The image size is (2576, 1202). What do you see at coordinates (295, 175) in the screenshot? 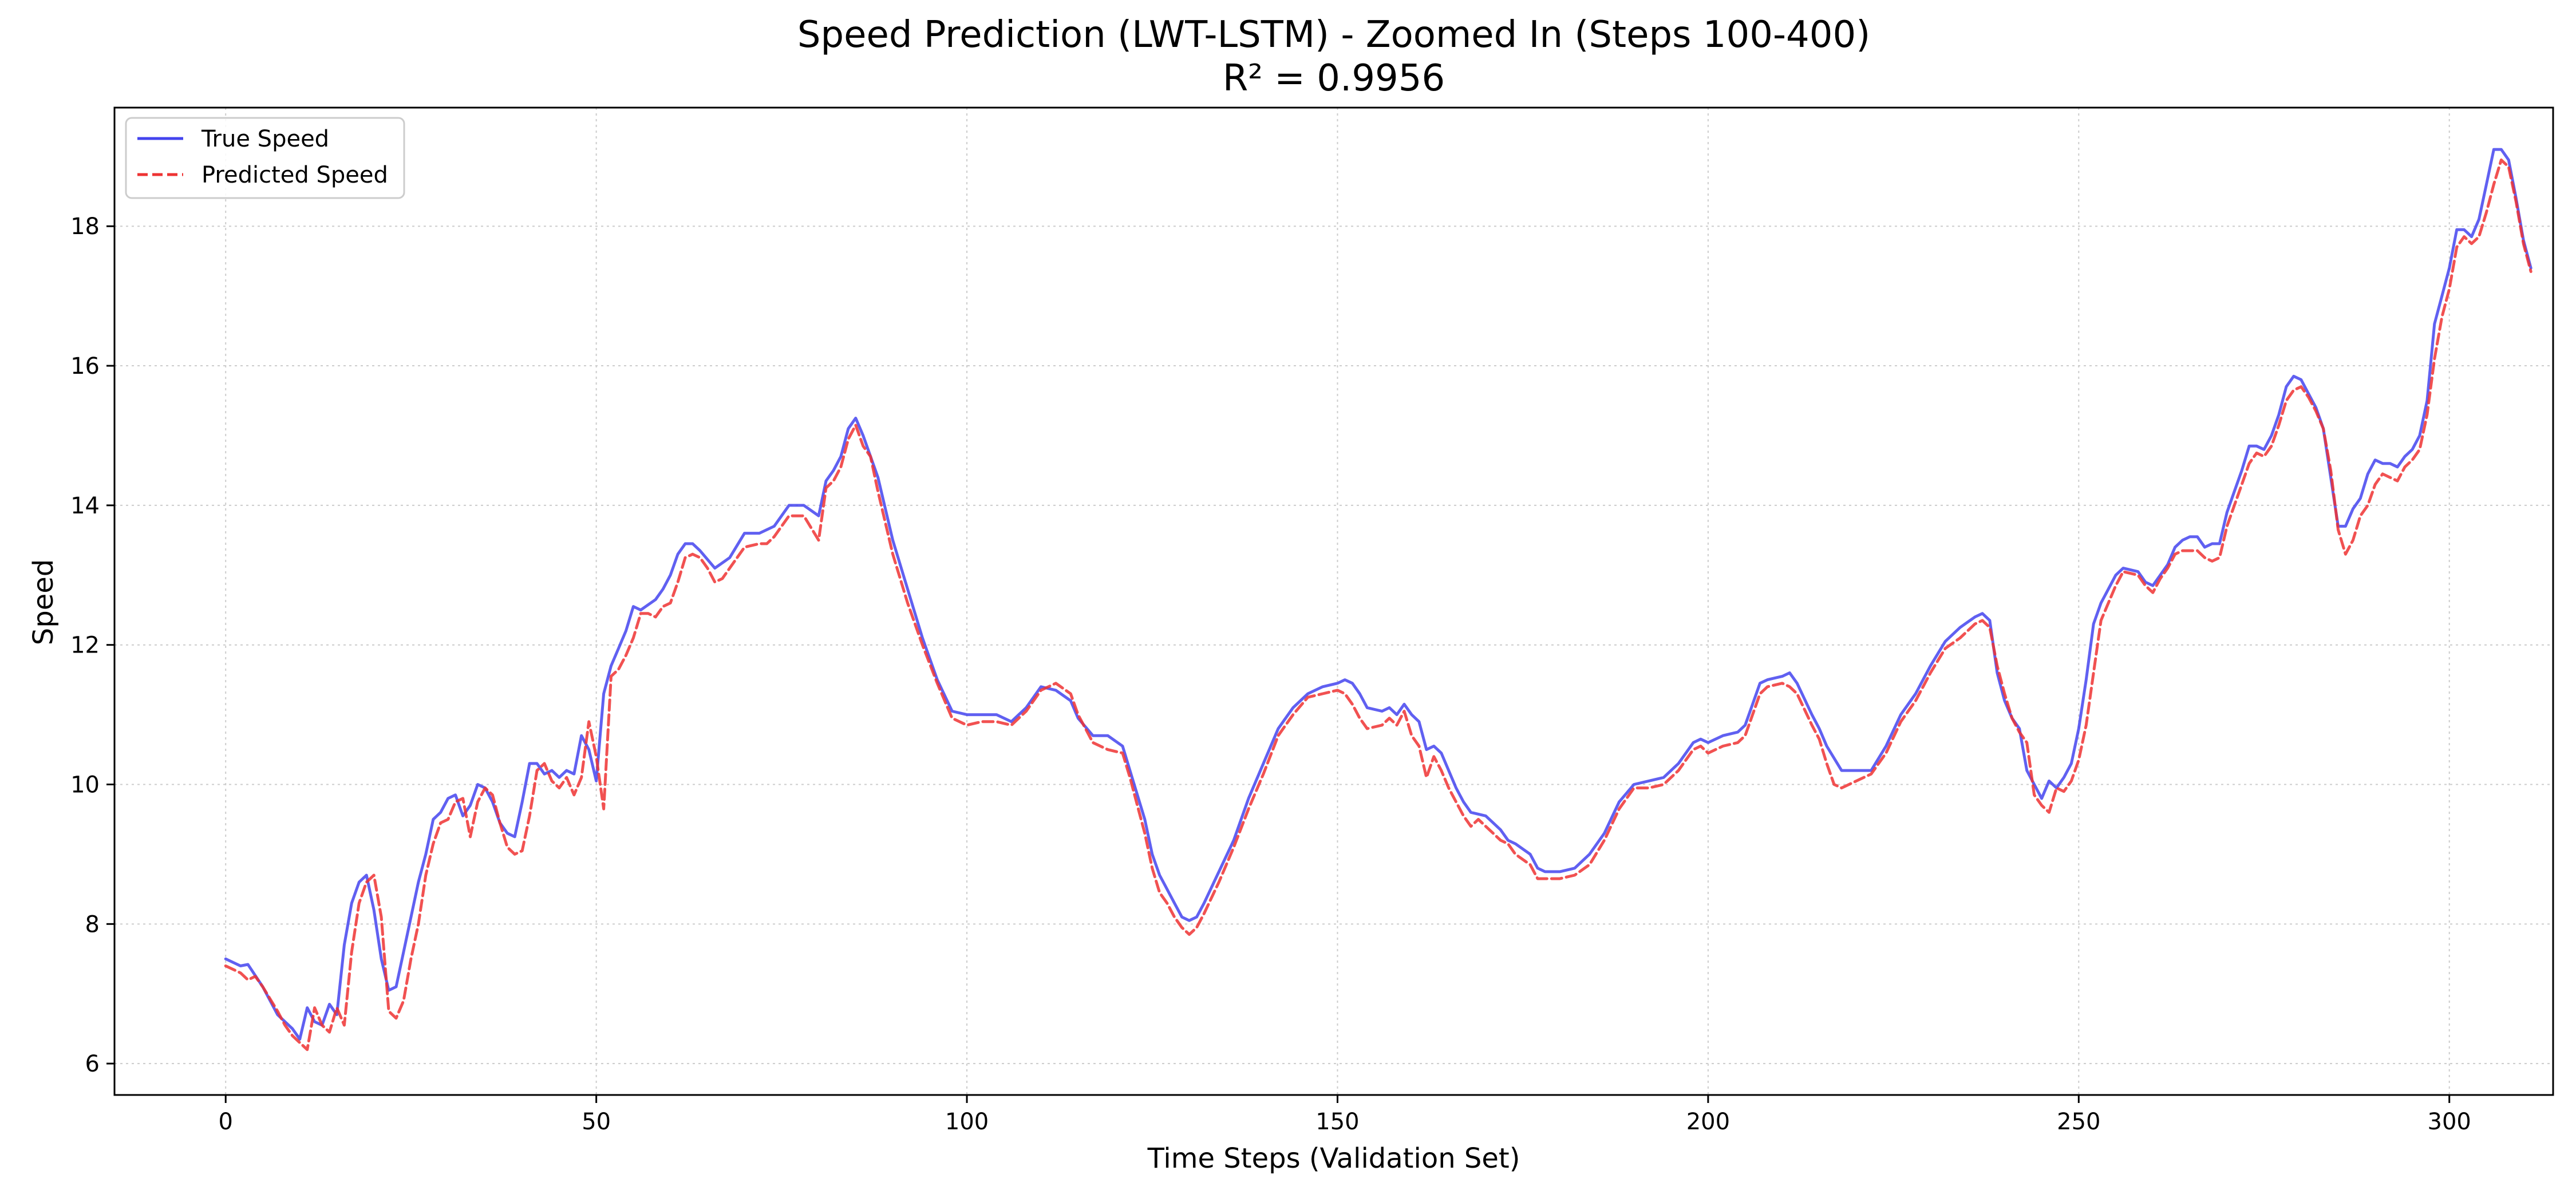
I see `legend-label-predicted-speed: Predicted Speed` at bounding box center [295, 175].